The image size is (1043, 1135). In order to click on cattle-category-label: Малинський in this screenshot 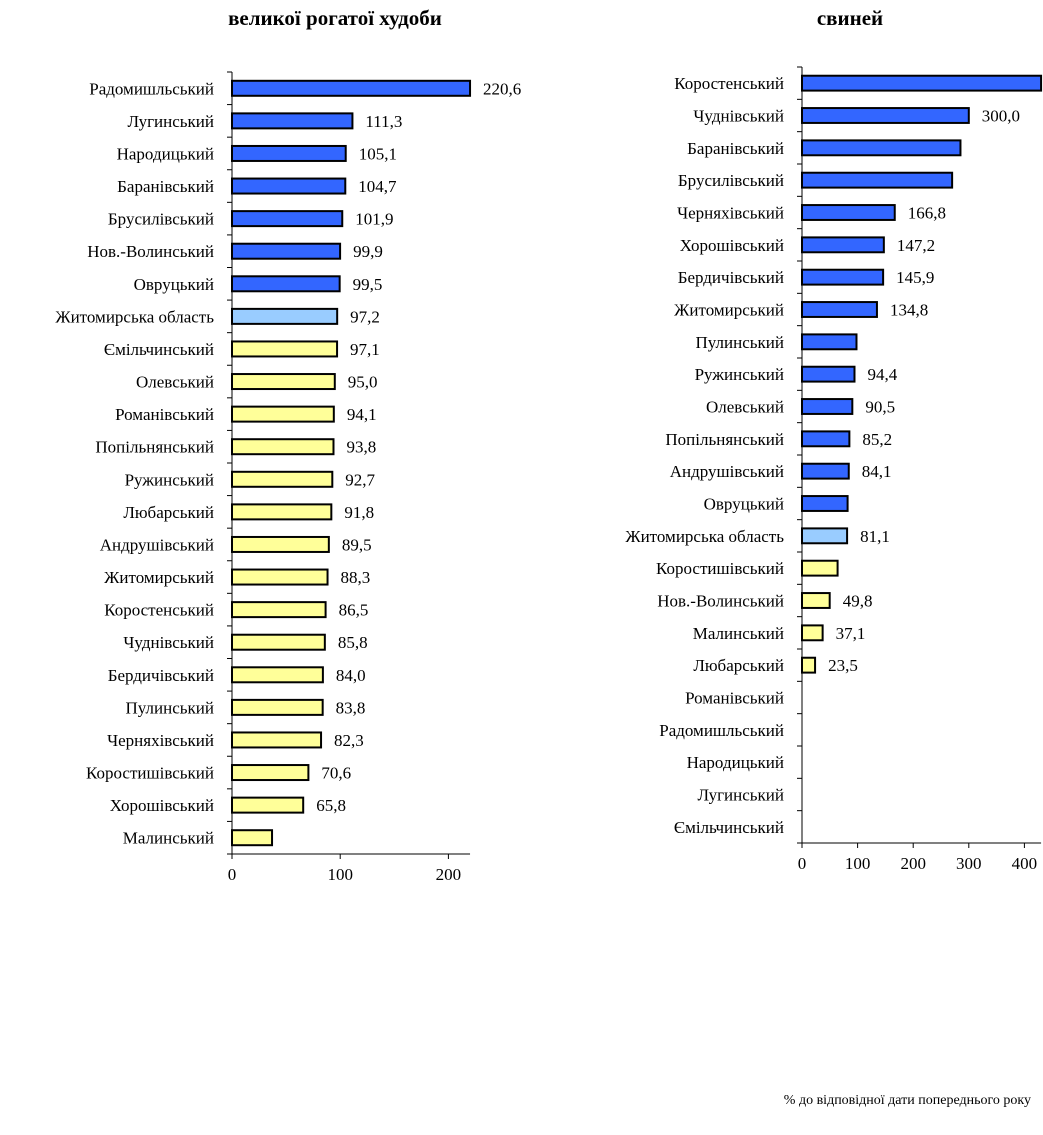, I will do `click(168, 838)`.